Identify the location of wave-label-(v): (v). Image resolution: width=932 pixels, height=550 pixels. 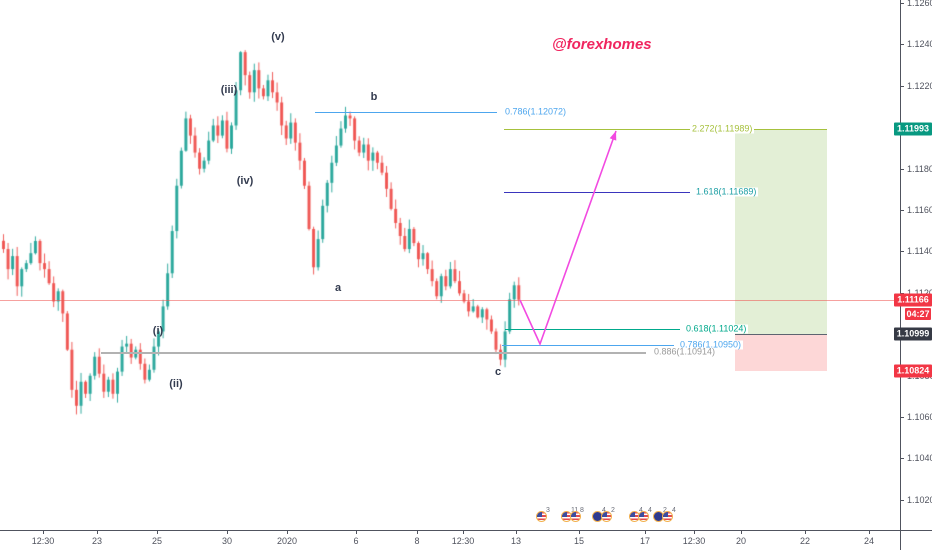
(278, 37).